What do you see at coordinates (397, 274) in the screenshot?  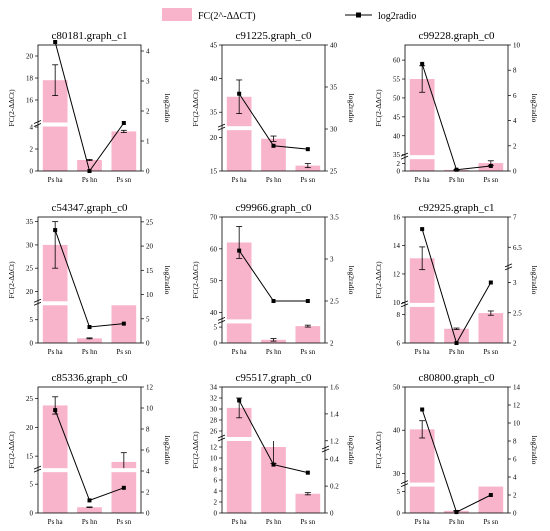 I see `y-tick-label-4: 12` at bounding box center [397, 274].